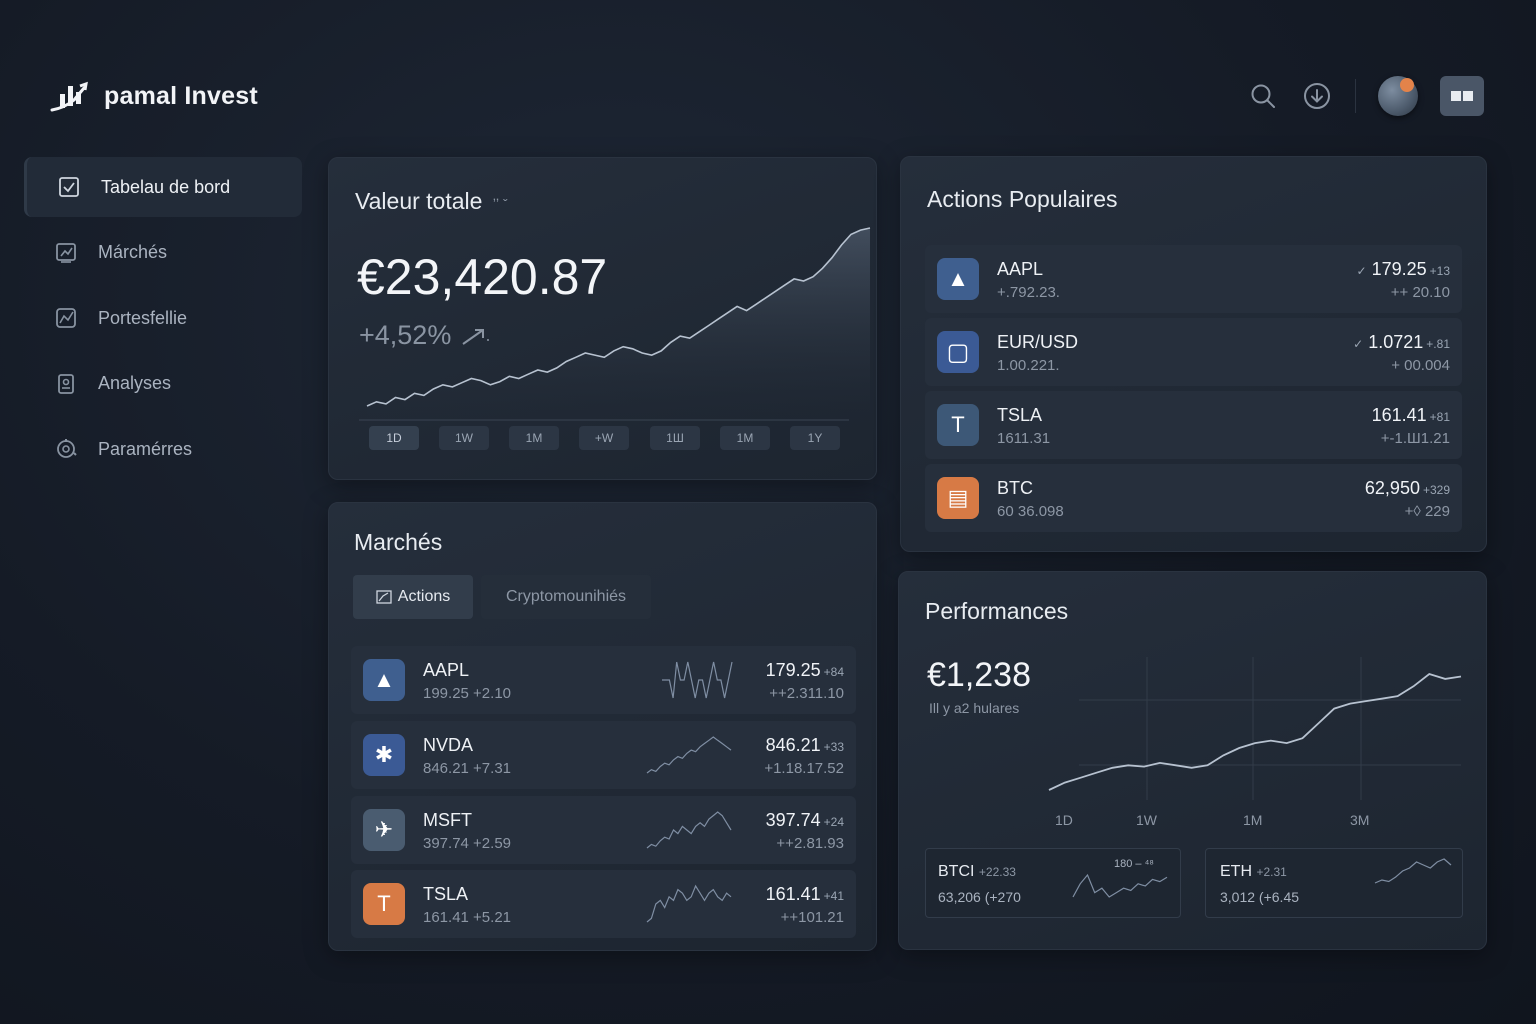 The image size is (1536, 1024). What do you see at coordinates (815, 438) in the screenshot?
I see `range-1y: 1Y` at bounding box center [815, 438].